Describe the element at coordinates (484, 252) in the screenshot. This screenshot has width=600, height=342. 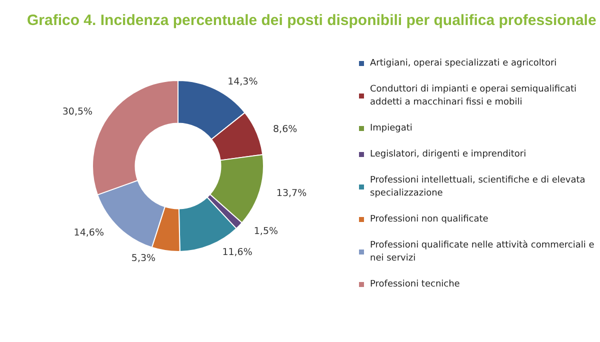
I see `legend-label: Professioni qualificate nelle attività commerciali e nei servizi` at that location.